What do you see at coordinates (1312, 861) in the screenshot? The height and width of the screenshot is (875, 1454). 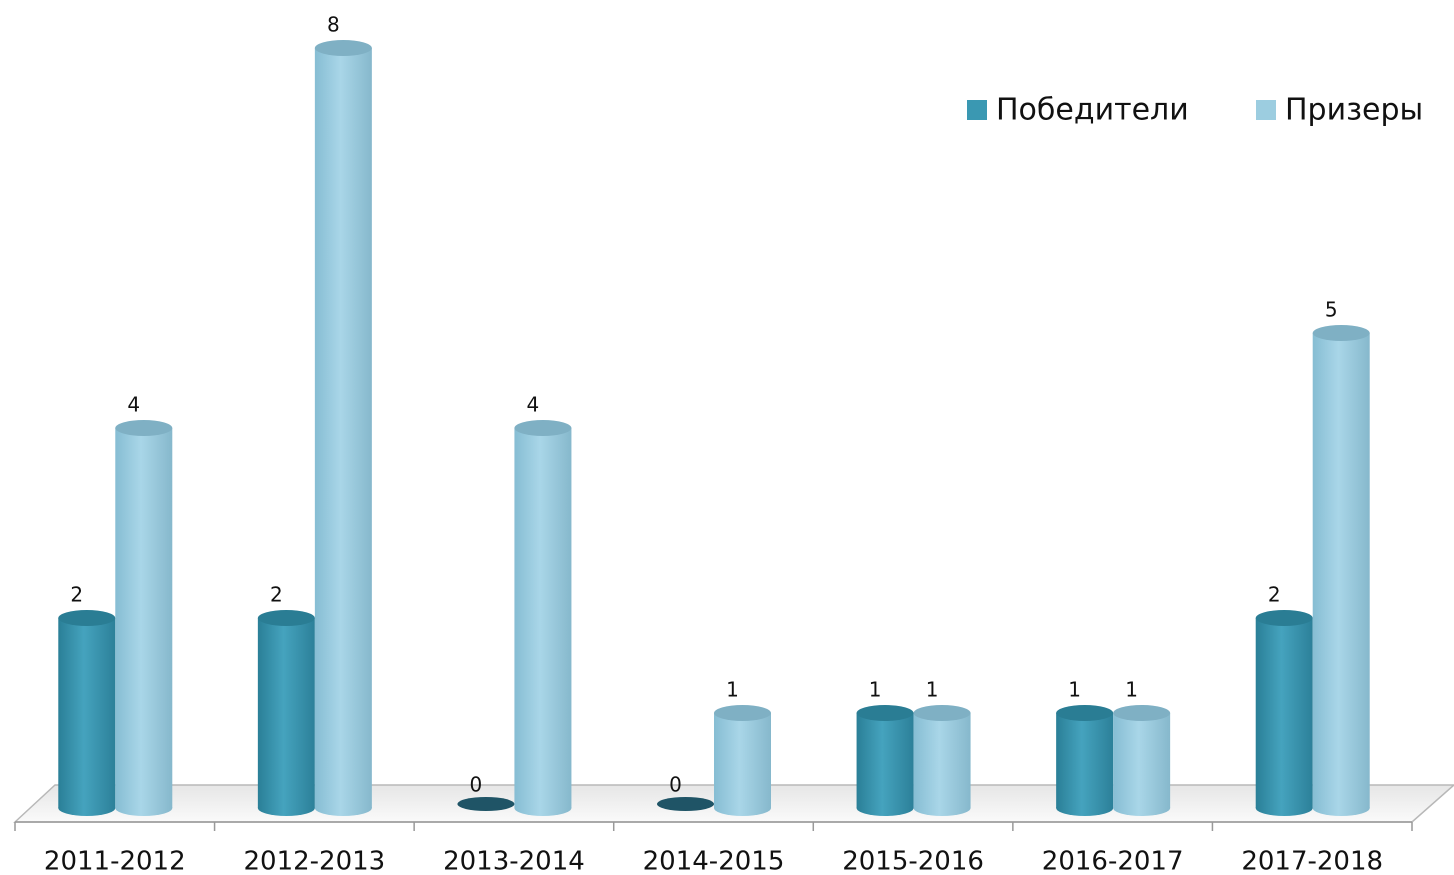 I see `x-tick-label: 2017-2018` at bounding box center [1312, 861].